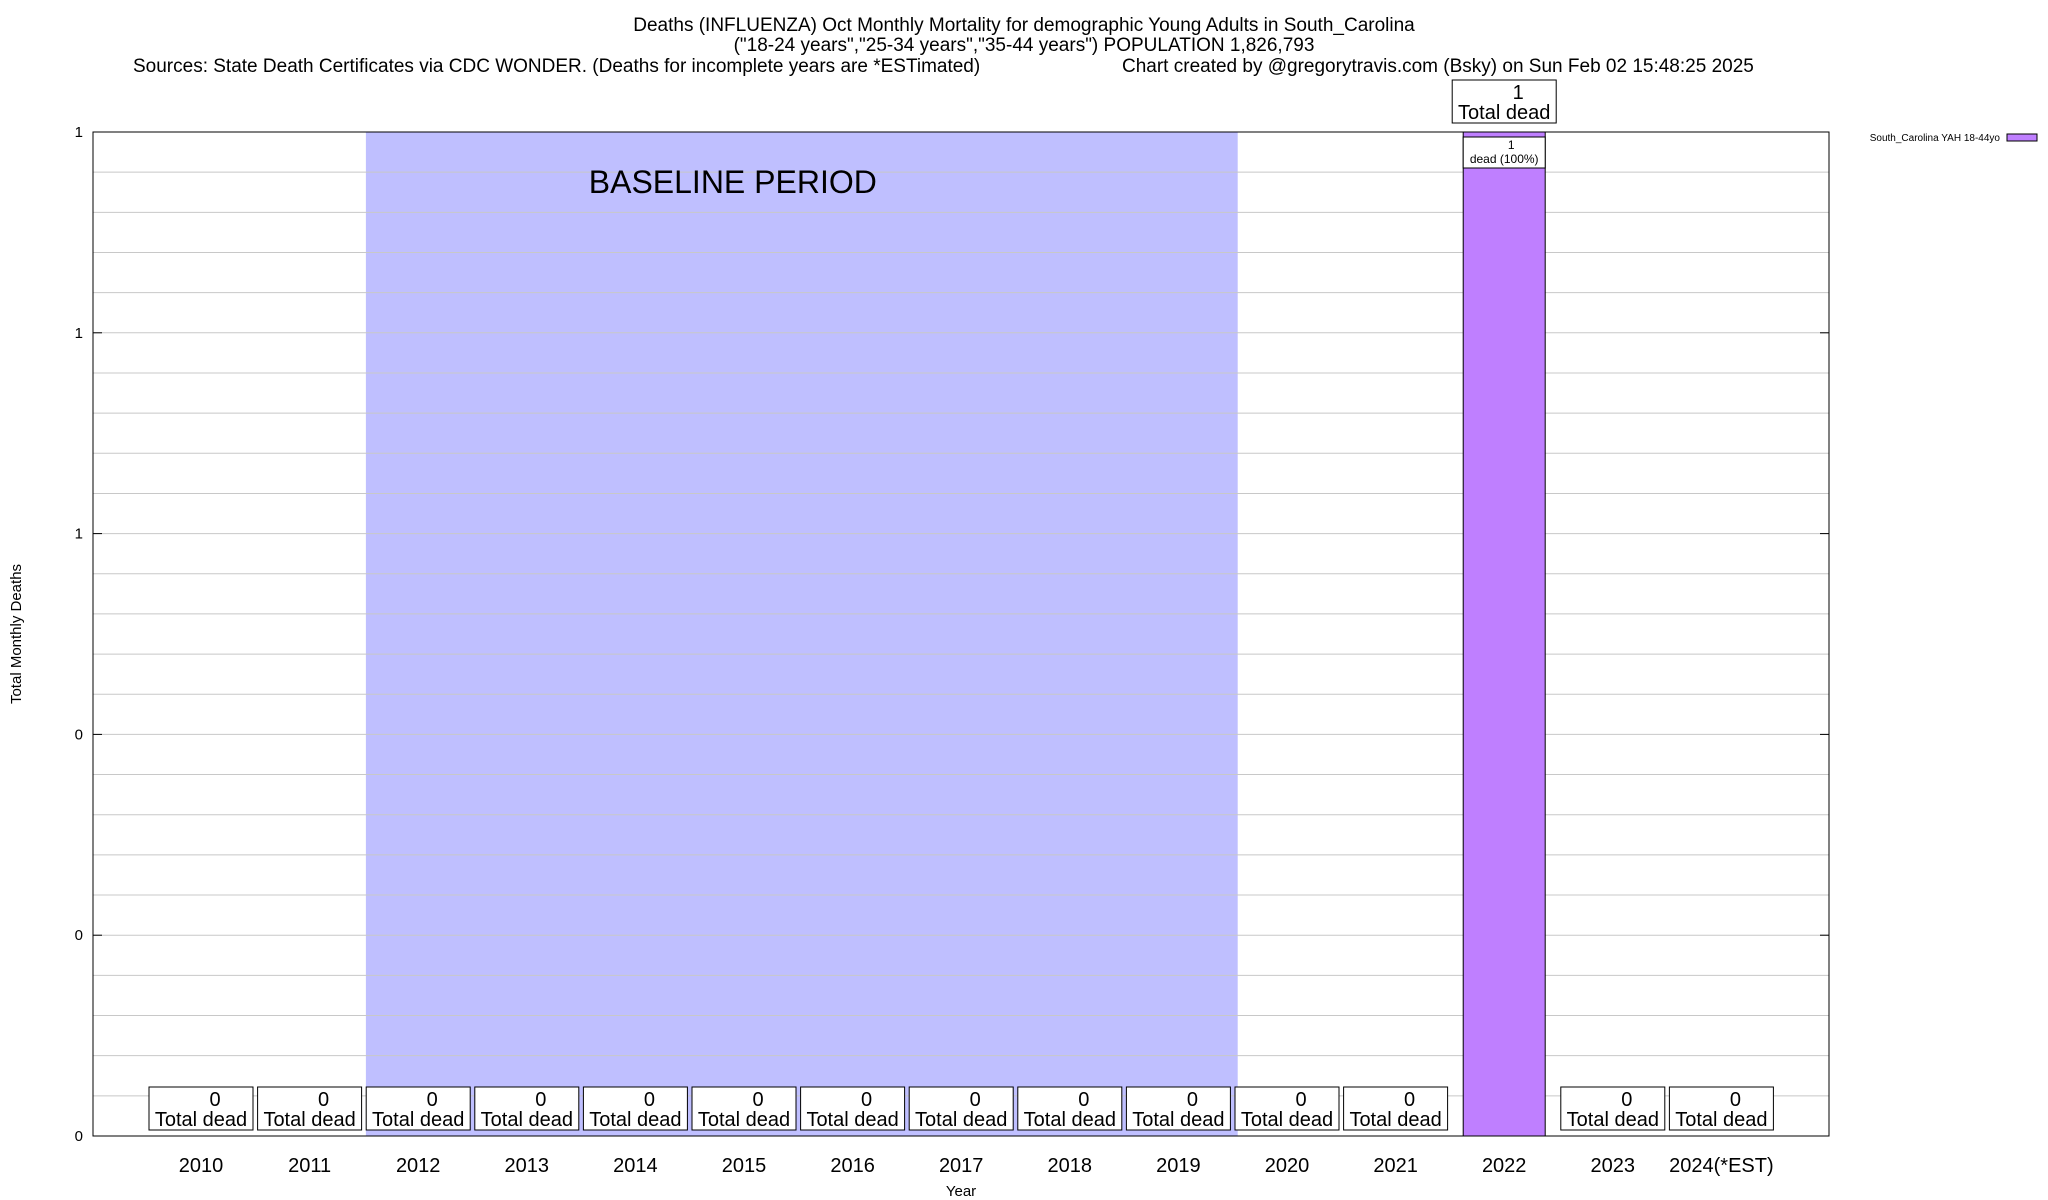  Describe the element at coordinates (1613, 1166) in the screenshot. I see `x-tick-label: 2023` at that location.